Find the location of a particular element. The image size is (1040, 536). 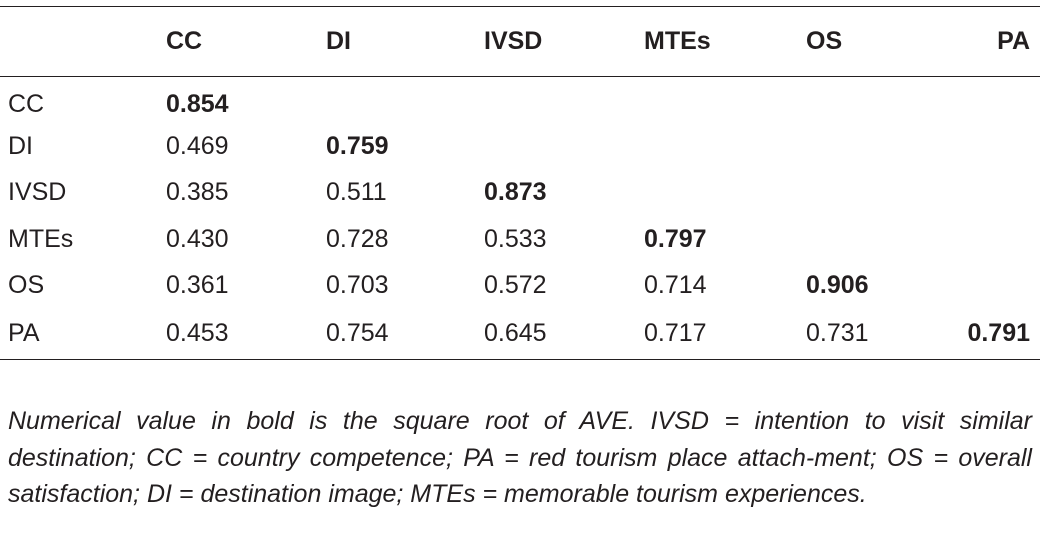

header-os: OS is located at coordinates (824, 41).